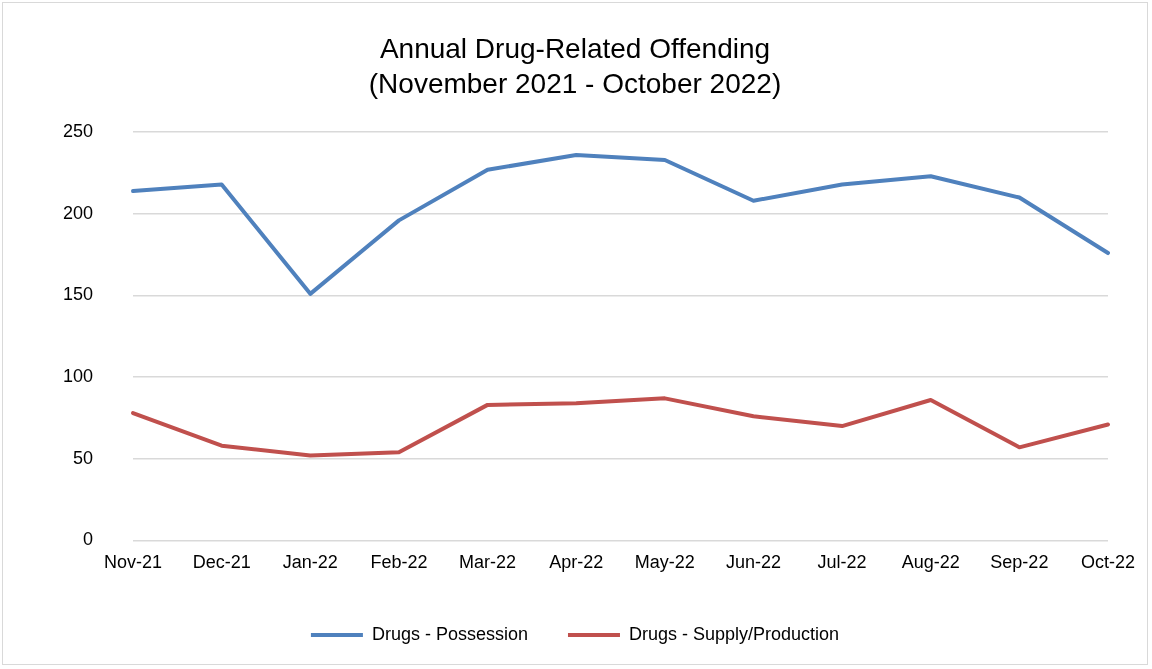 Image resolution: width=1152 pixels, height=669 pixels. Describe the element at coordinates (664, 562) in the screenshot. I see `x-tick-label: May-22` at that location.